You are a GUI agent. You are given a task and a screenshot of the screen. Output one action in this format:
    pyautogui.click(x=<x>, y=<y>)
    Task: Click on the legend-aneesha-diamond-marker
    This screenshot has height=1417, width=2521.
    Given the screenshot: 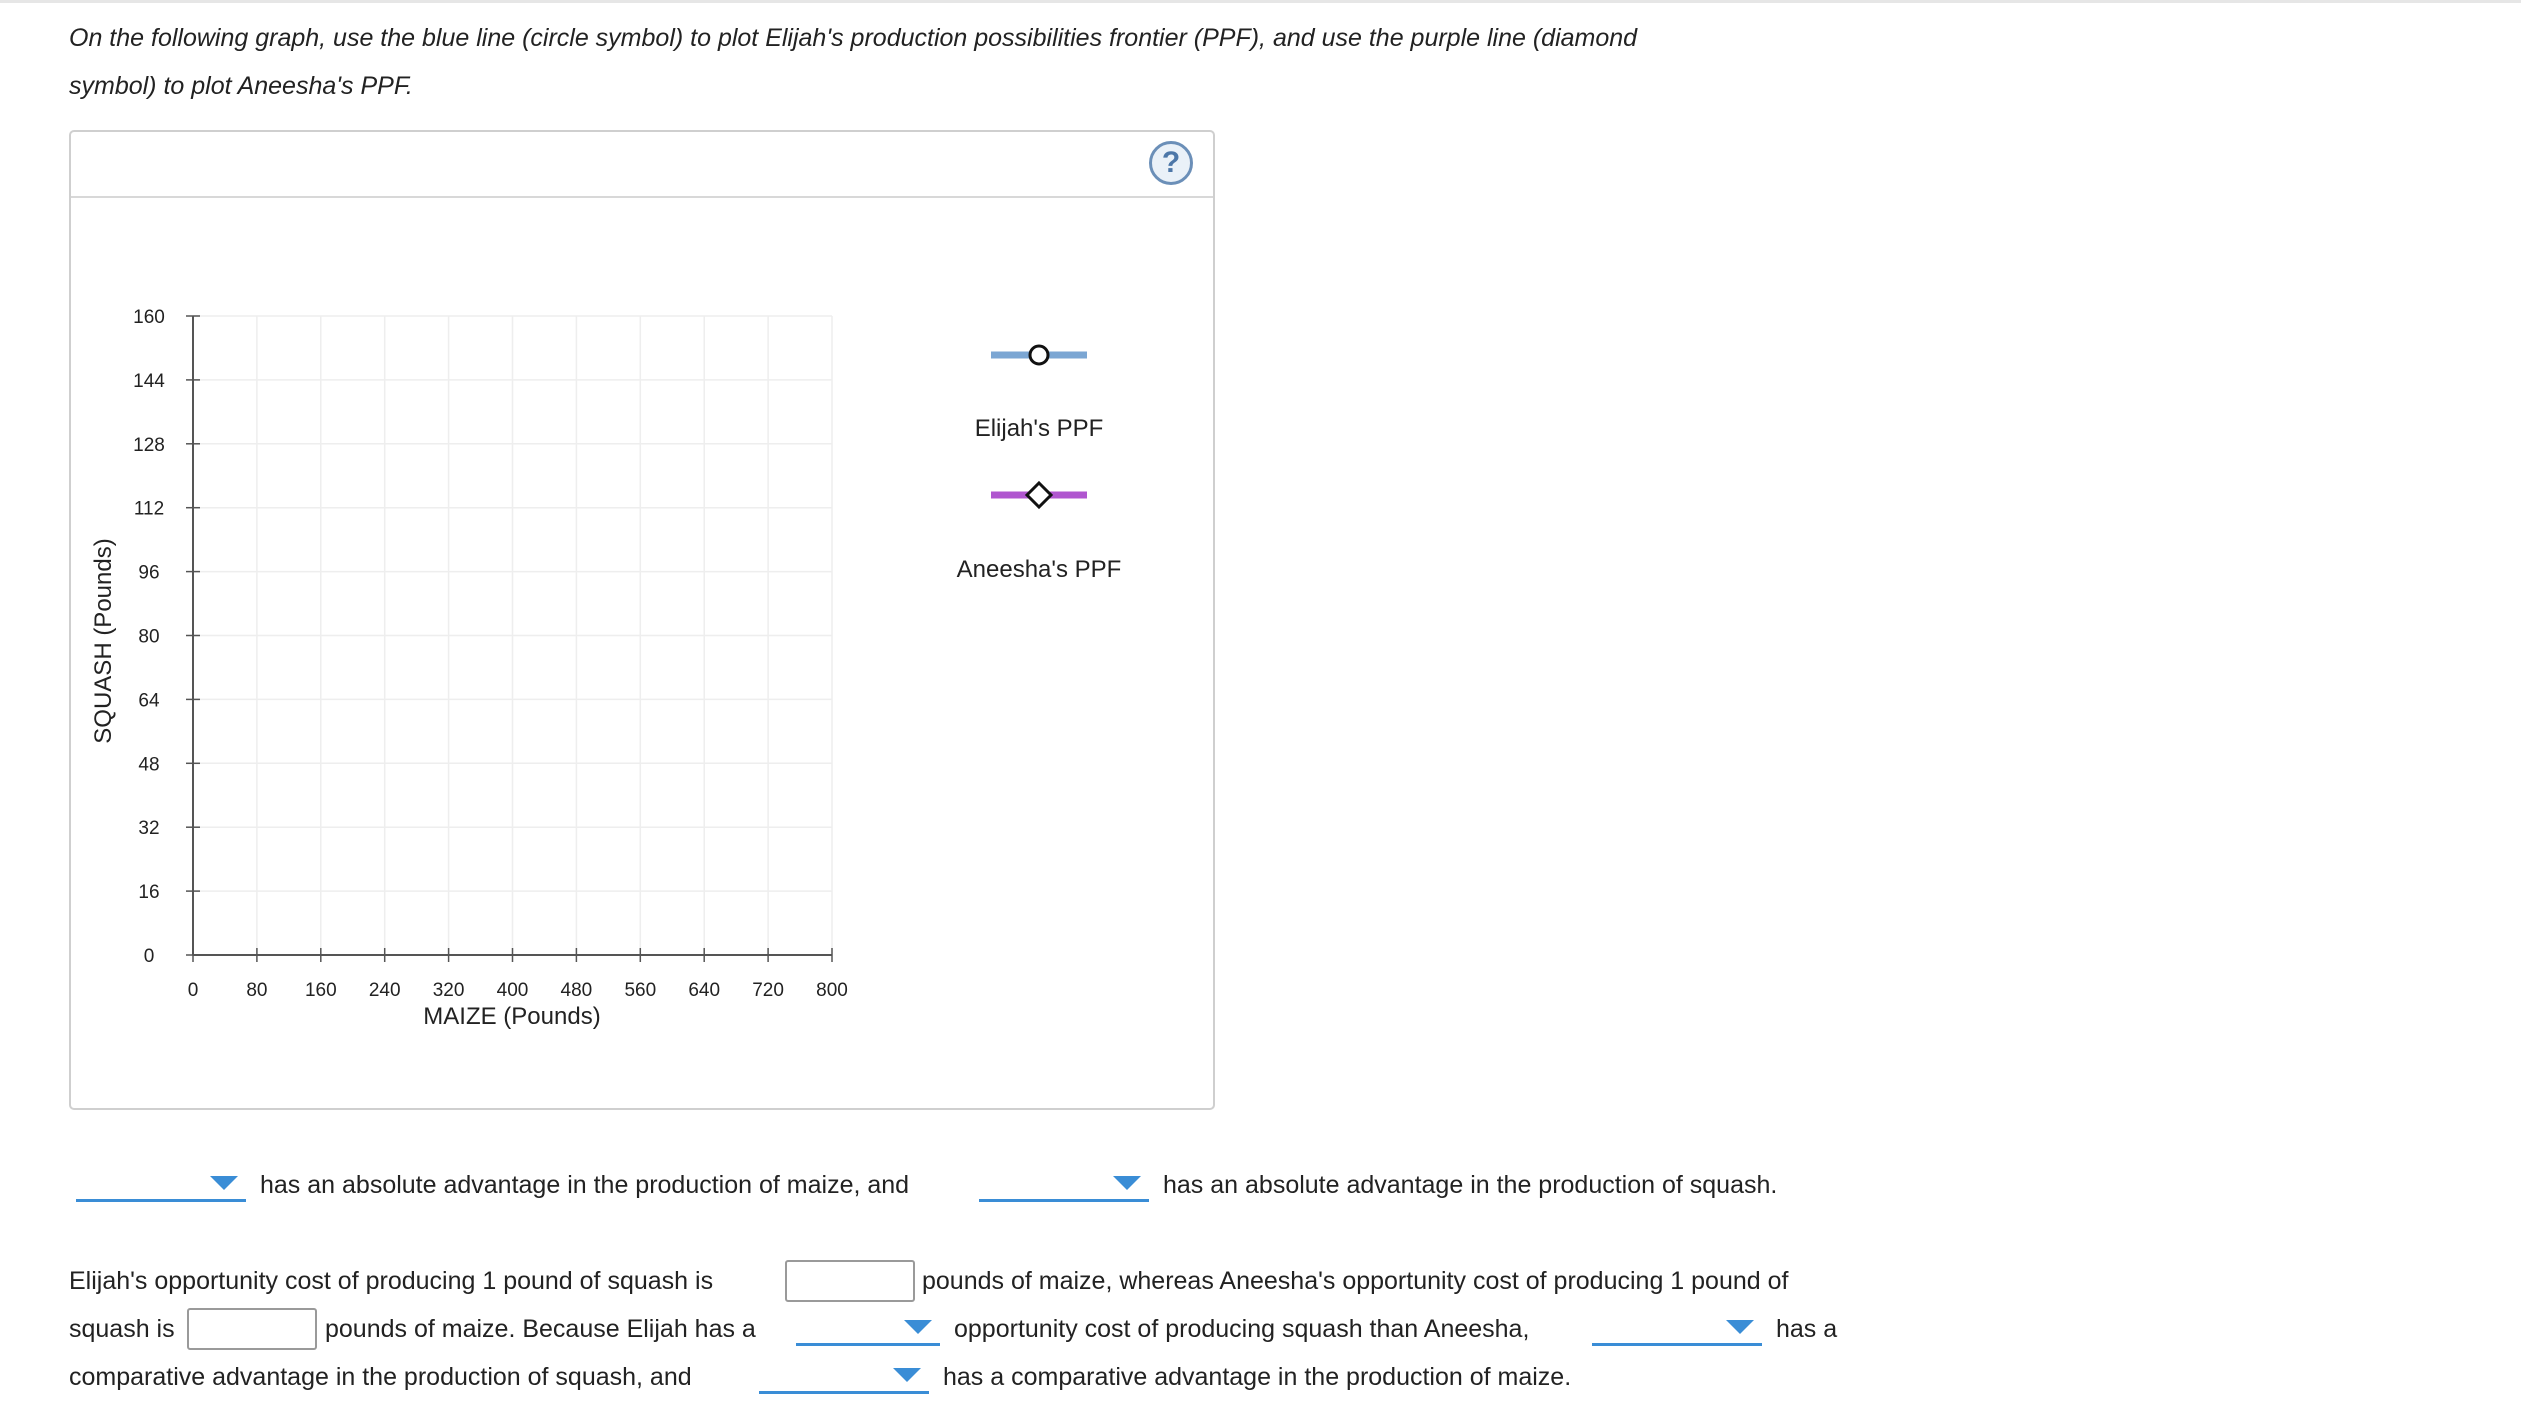 What is the action you would take?
    pyautogui.click(x=1039, y=495)
    